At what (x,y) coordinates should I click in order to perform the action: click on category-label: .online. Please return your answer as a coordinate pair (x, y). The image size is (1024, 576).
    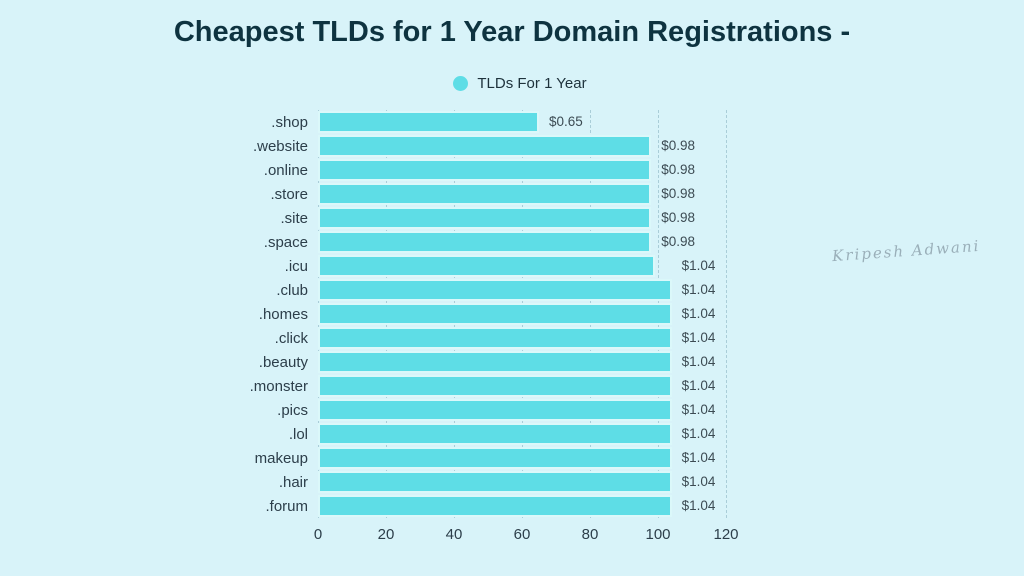
    Looking at the image, I should click on (285, 170).